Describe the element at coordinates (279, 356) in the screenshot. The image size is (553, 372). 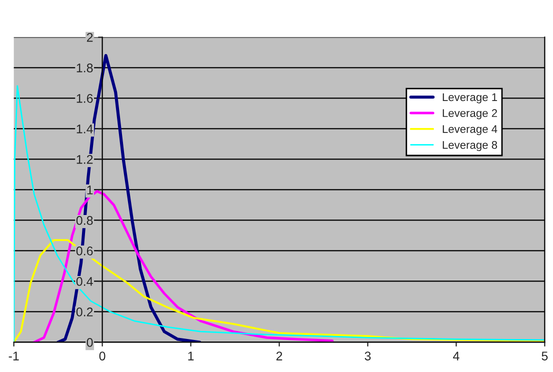
I see `x-tick-label: 2` at that location.